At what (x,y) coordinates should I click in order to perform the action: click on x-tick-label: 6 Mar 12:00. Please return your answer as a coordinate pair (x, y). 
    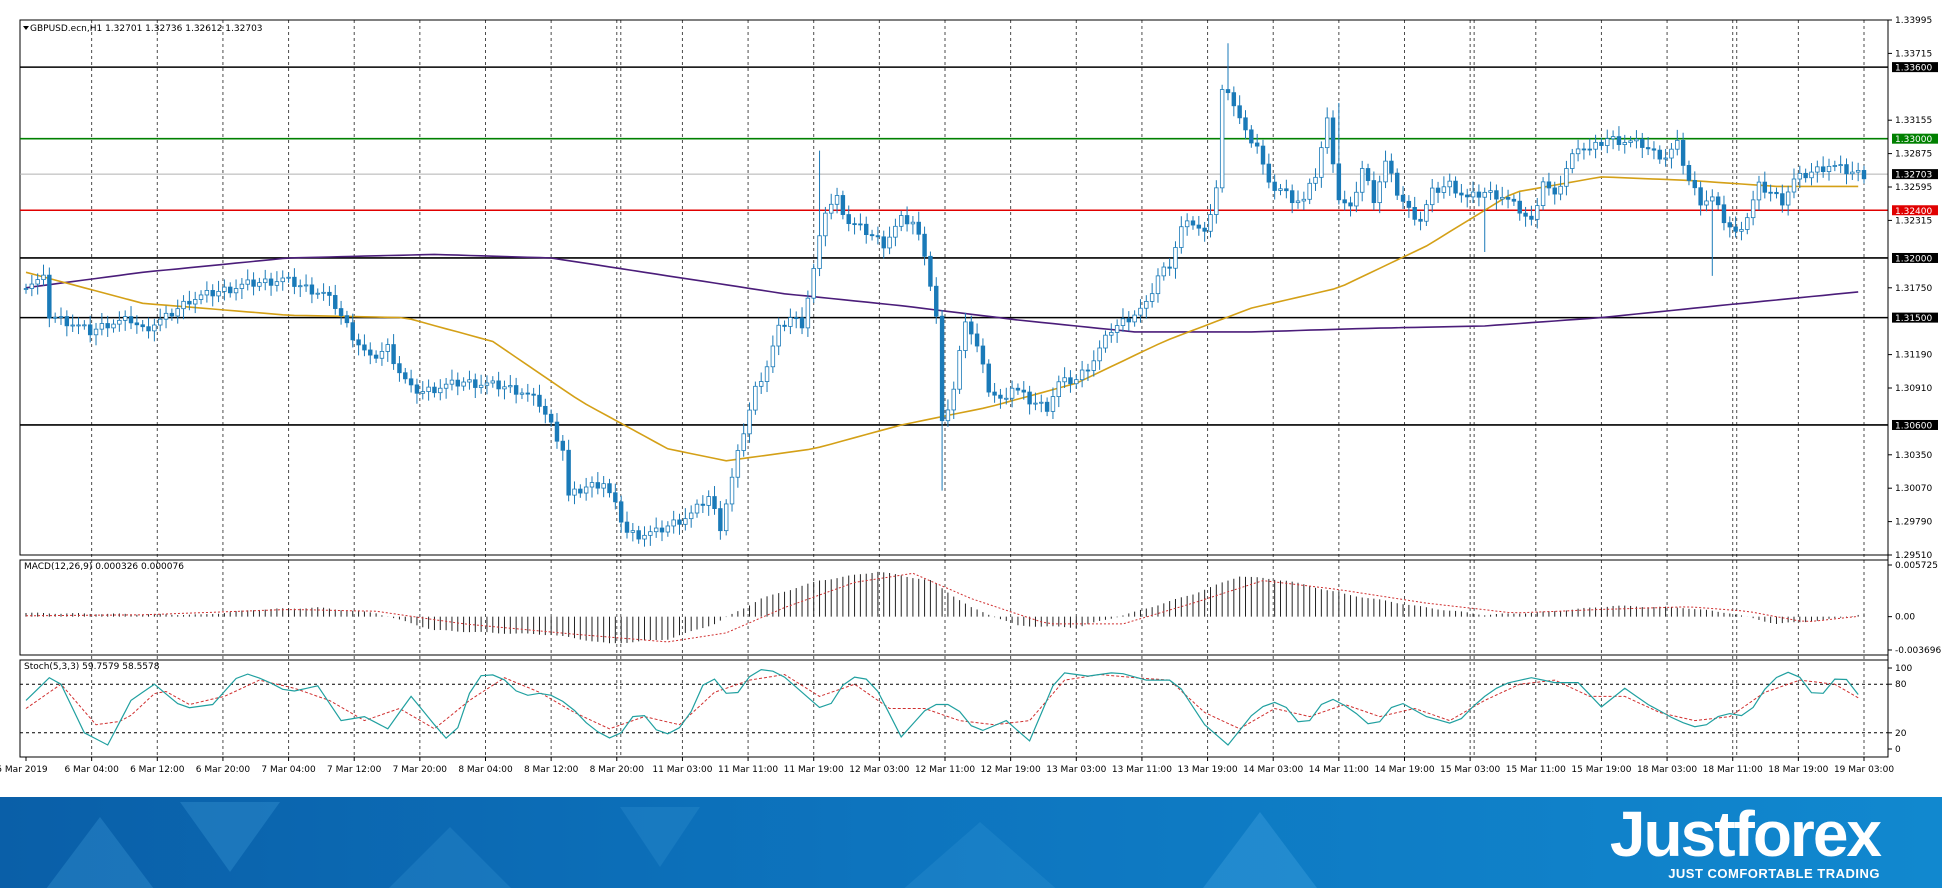
    Looking at the image, I should click on (157, 770).